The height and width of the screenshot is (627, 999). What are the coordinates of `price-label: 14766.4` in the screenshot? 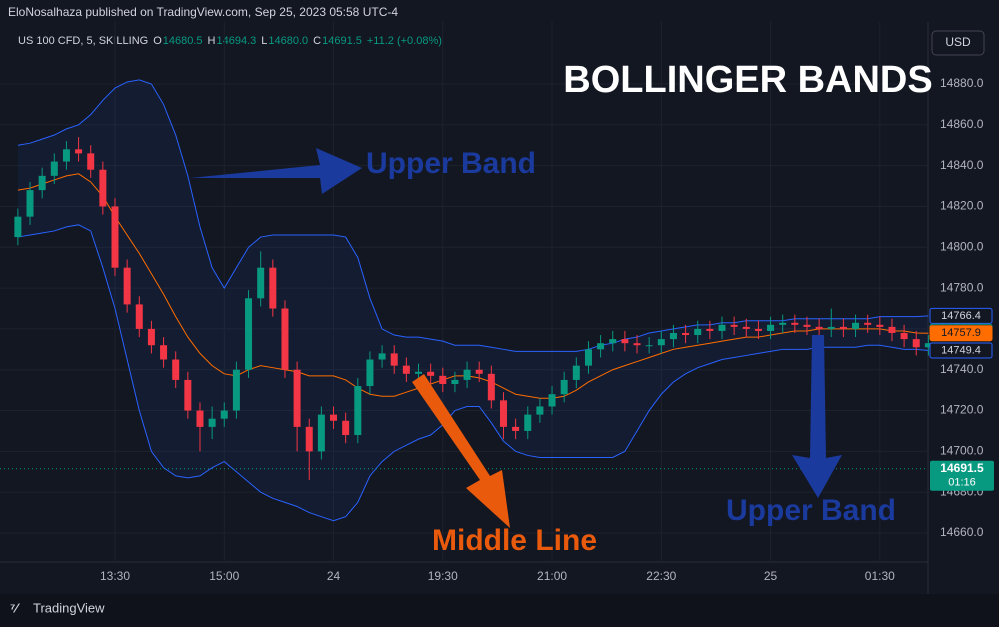 It's located at (961, 316).